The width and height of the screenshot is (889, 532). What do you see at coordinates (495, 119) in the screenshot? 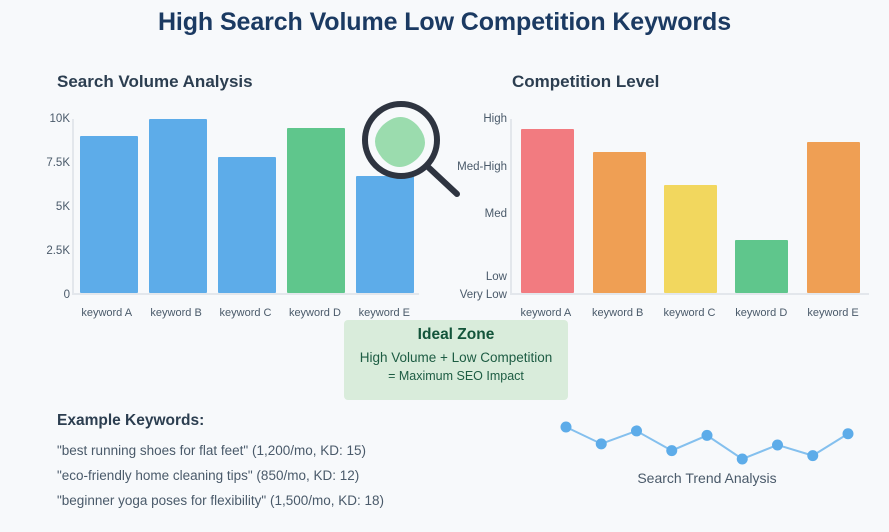
I see `y-tick-label: High` at bounding box center [495, 119].